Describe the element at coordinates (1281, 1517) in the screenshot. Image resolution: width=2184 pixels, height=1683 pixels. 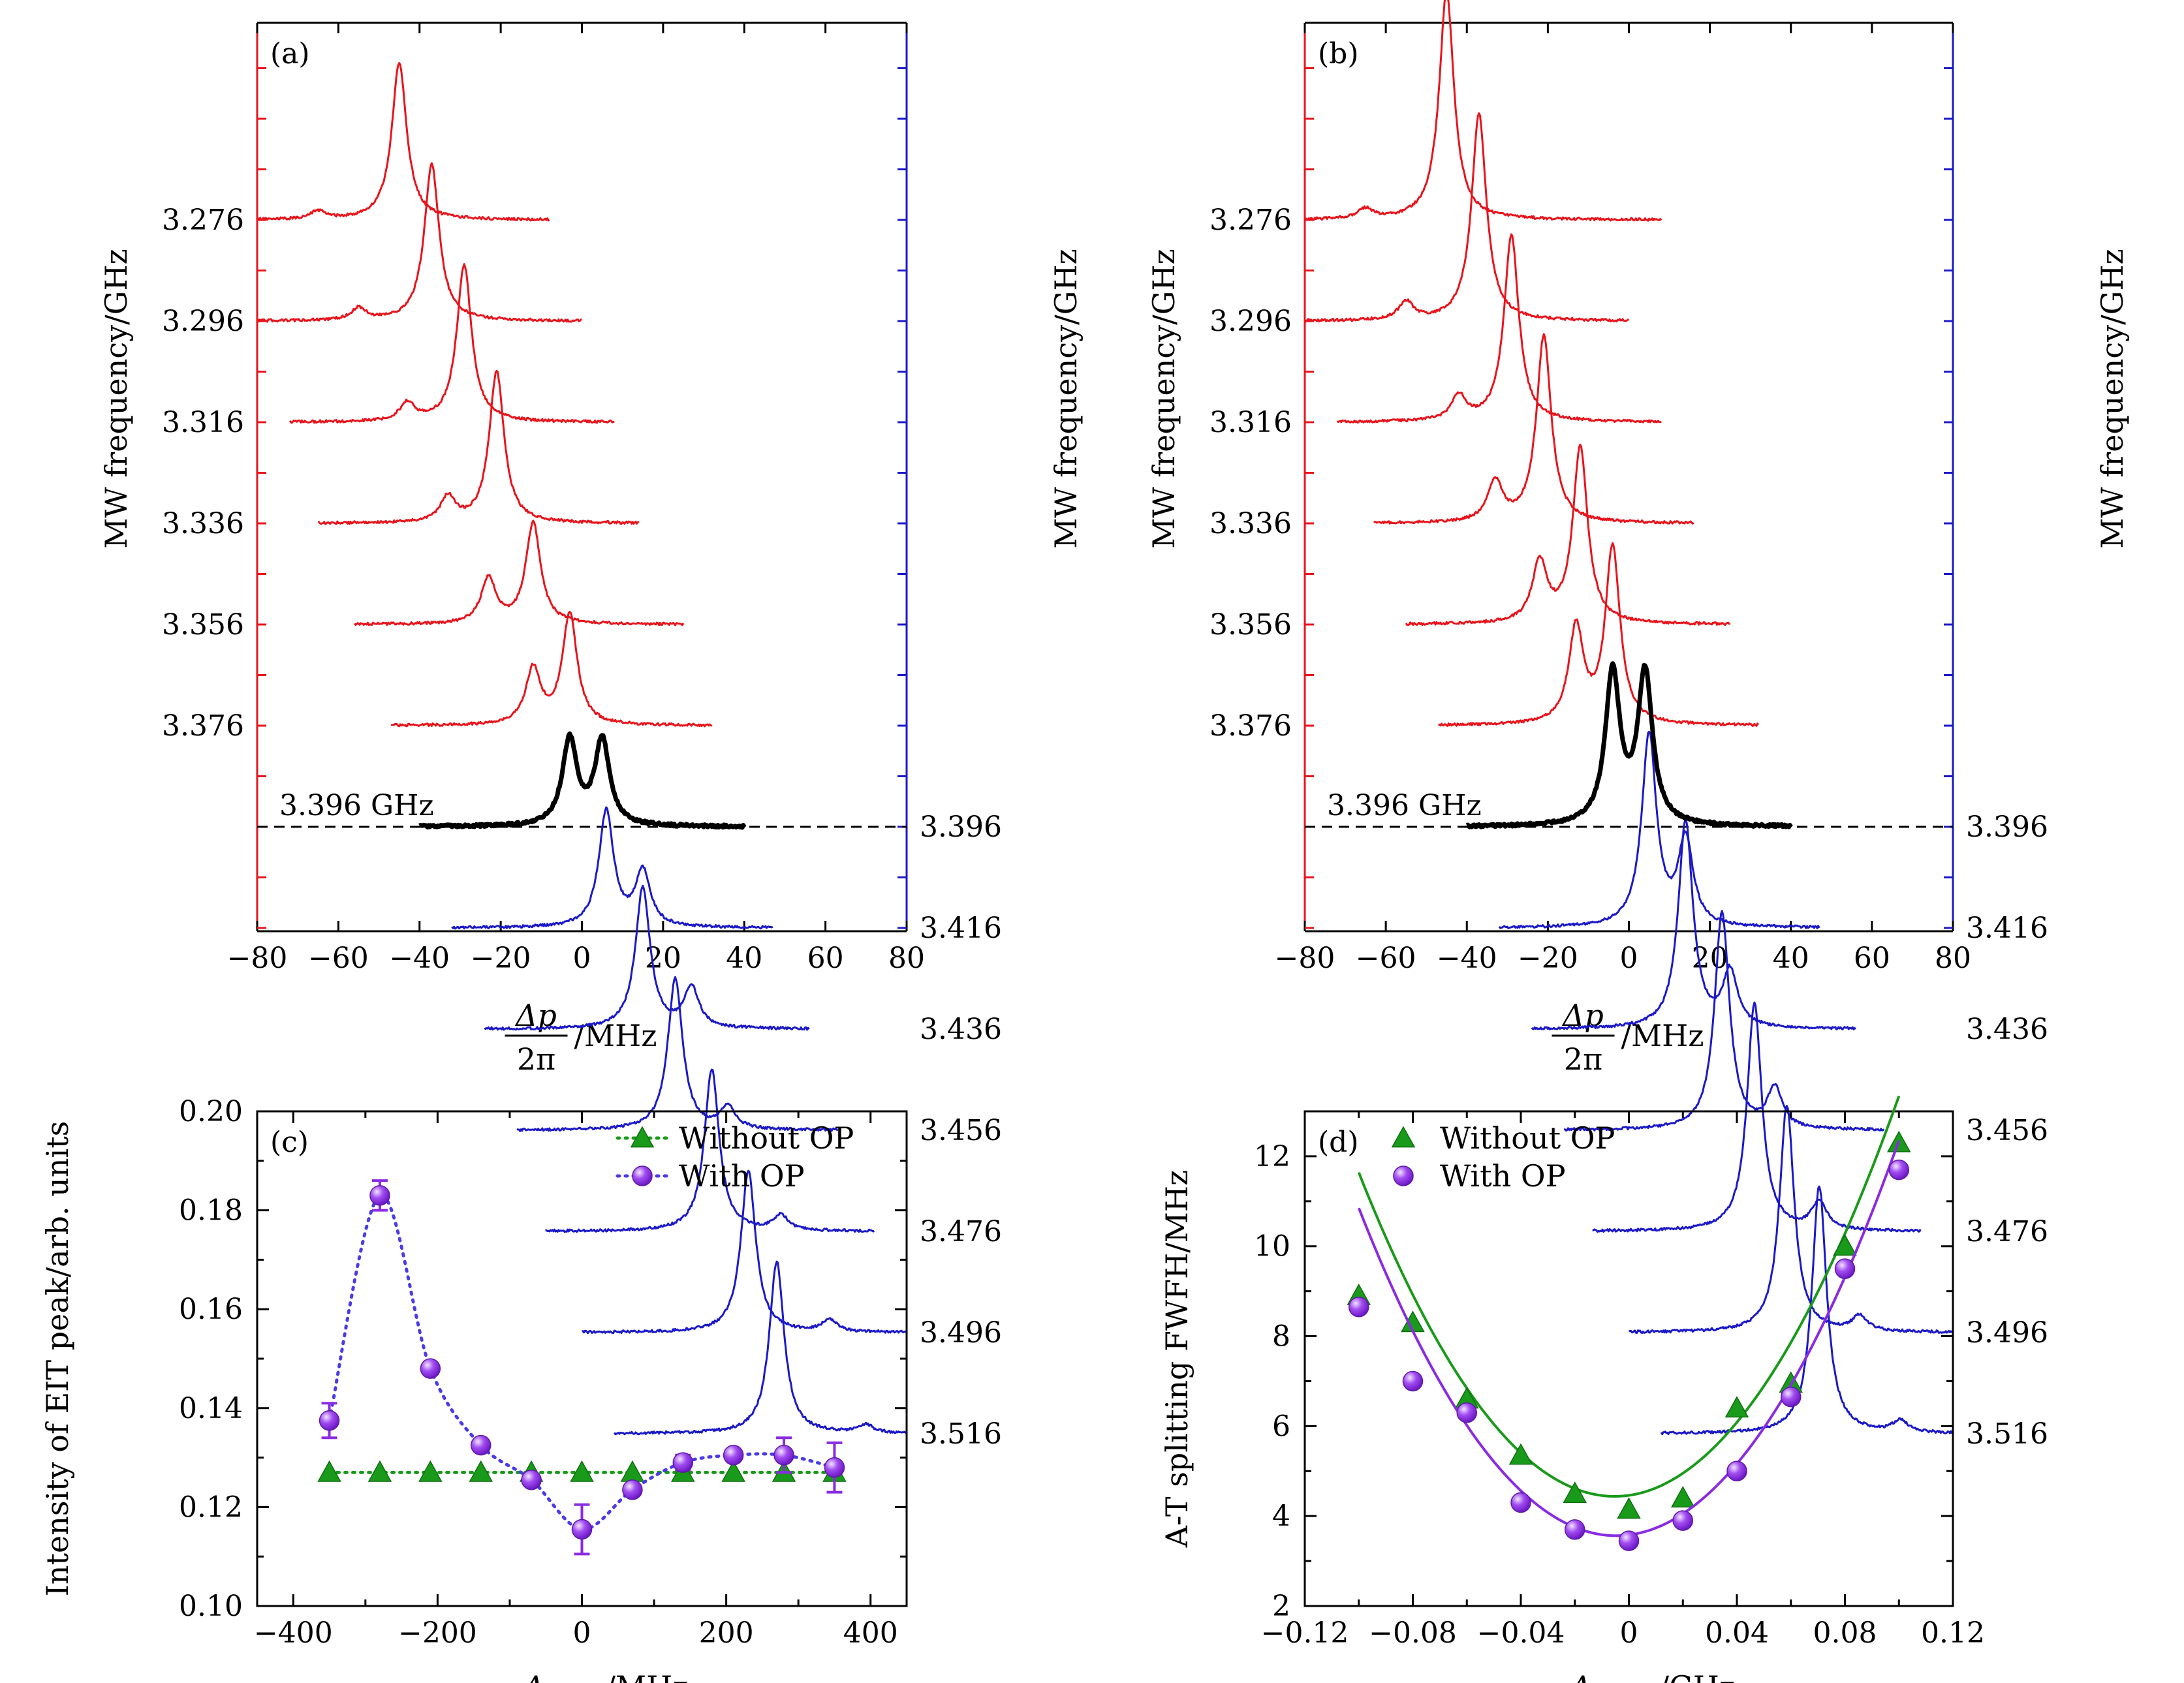
I see `y-tick-label: 4` at that location.